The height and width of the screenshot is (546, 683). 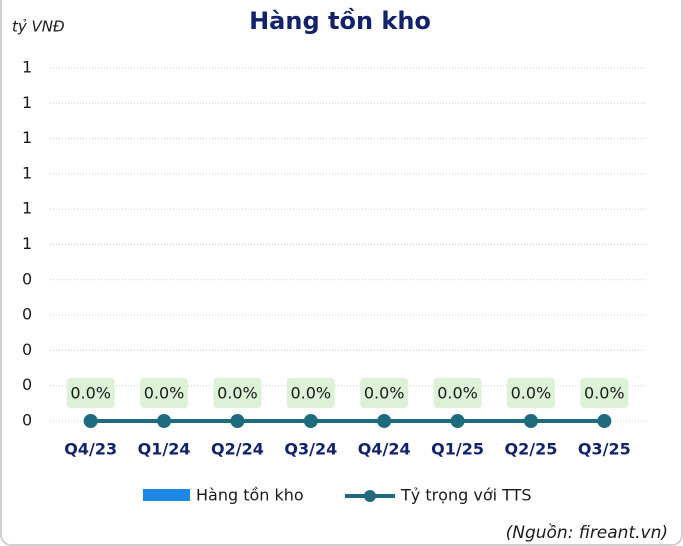 What do you see at coordinates (384, 449) in the screenshot?
I see `x-tick-label: Q4/24` at bounding box center [384, 449].